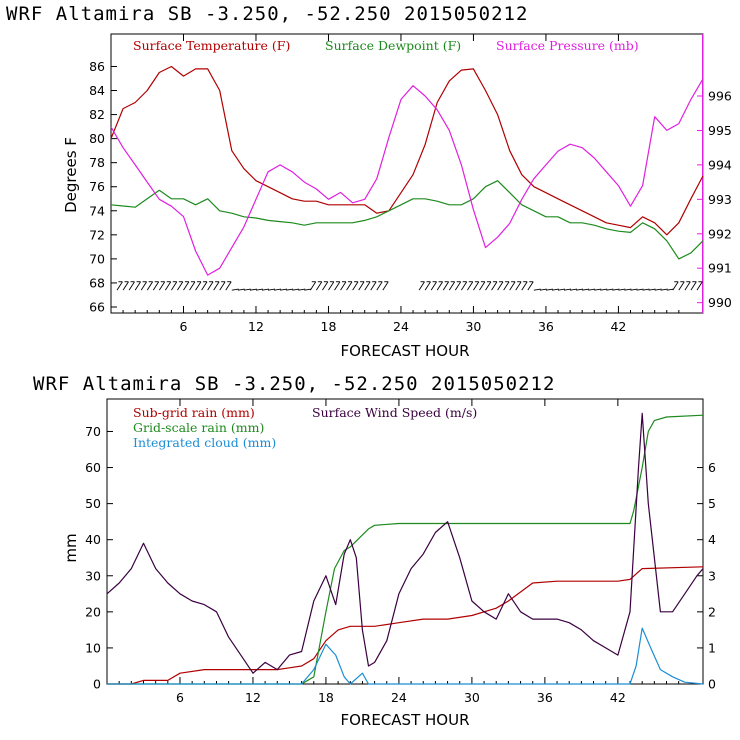 This screenshot has height=740, width=740. I want to click on bottom-xtick-label: 30, so click(472, 697).